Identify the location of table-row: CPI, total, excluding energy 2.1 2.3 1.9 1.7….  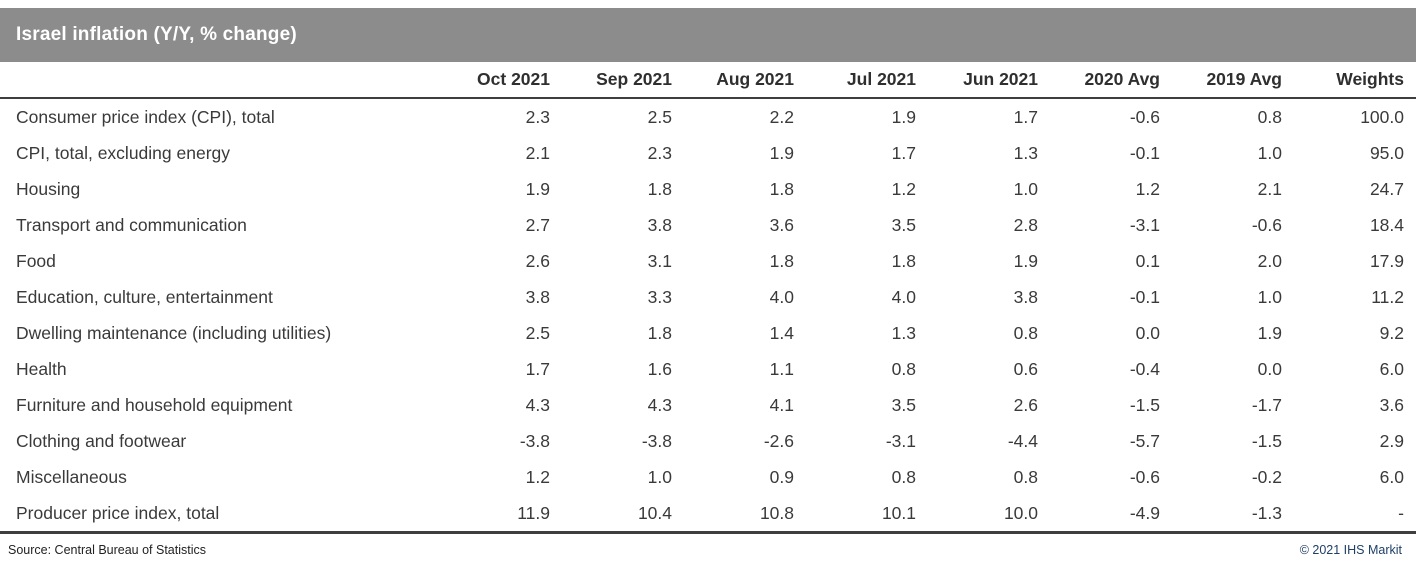
(708, 153).